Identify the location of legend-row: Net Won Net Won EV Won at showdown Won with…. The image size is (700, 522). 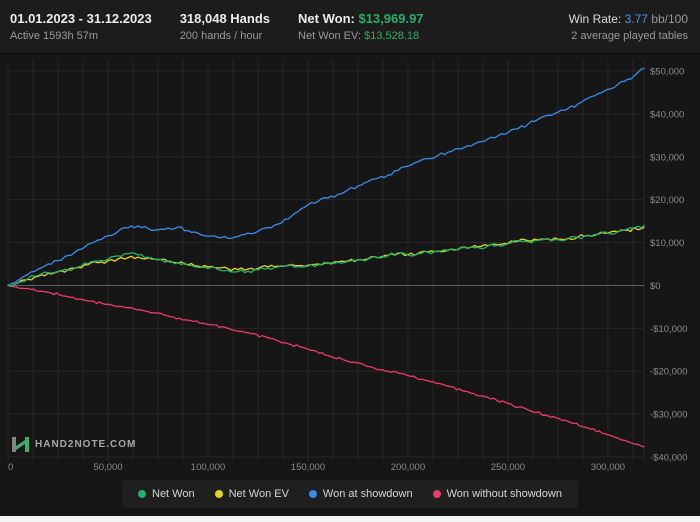
(350, 494).